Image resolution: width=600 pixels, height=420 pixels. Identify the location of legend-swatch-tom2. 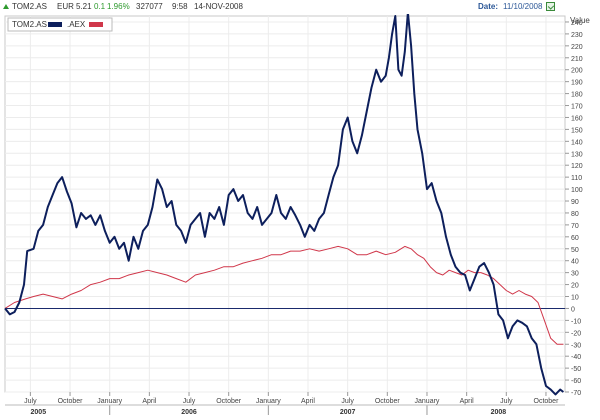
(55, 24).